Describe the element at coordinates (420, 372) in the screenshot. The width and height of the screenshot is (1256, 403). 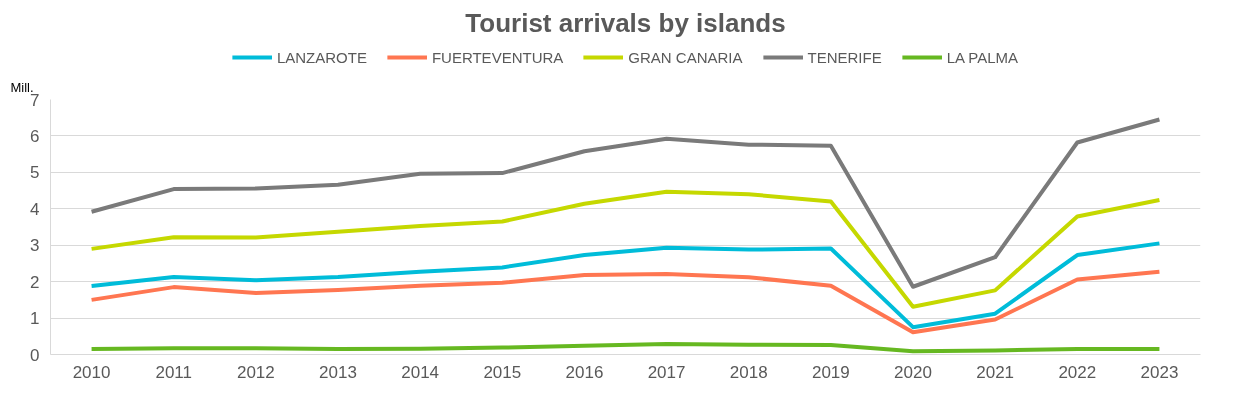
I see `x-tick-label: 2014` at that location.